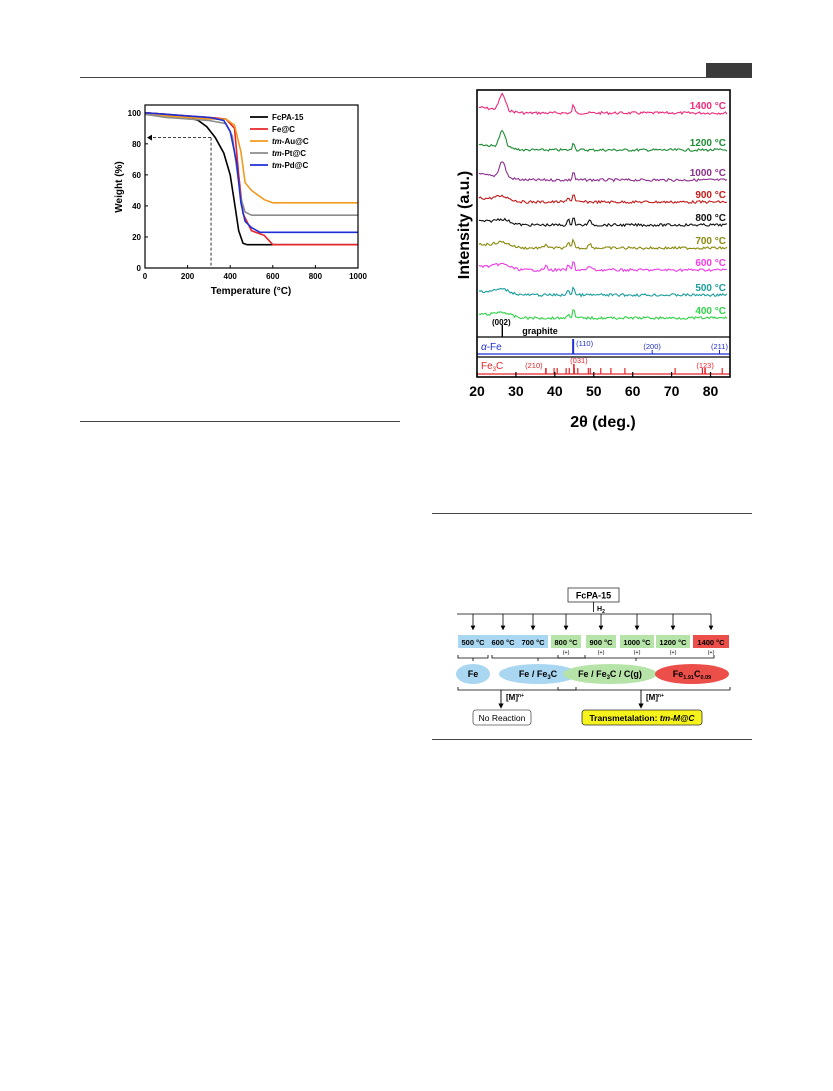 Image resolution: width=833 pixels, height=1091 pixels. Describe the element at coordinates (719, 346) in the screenshot. I see `alpha-fe-peak-label: (211)` at that location.